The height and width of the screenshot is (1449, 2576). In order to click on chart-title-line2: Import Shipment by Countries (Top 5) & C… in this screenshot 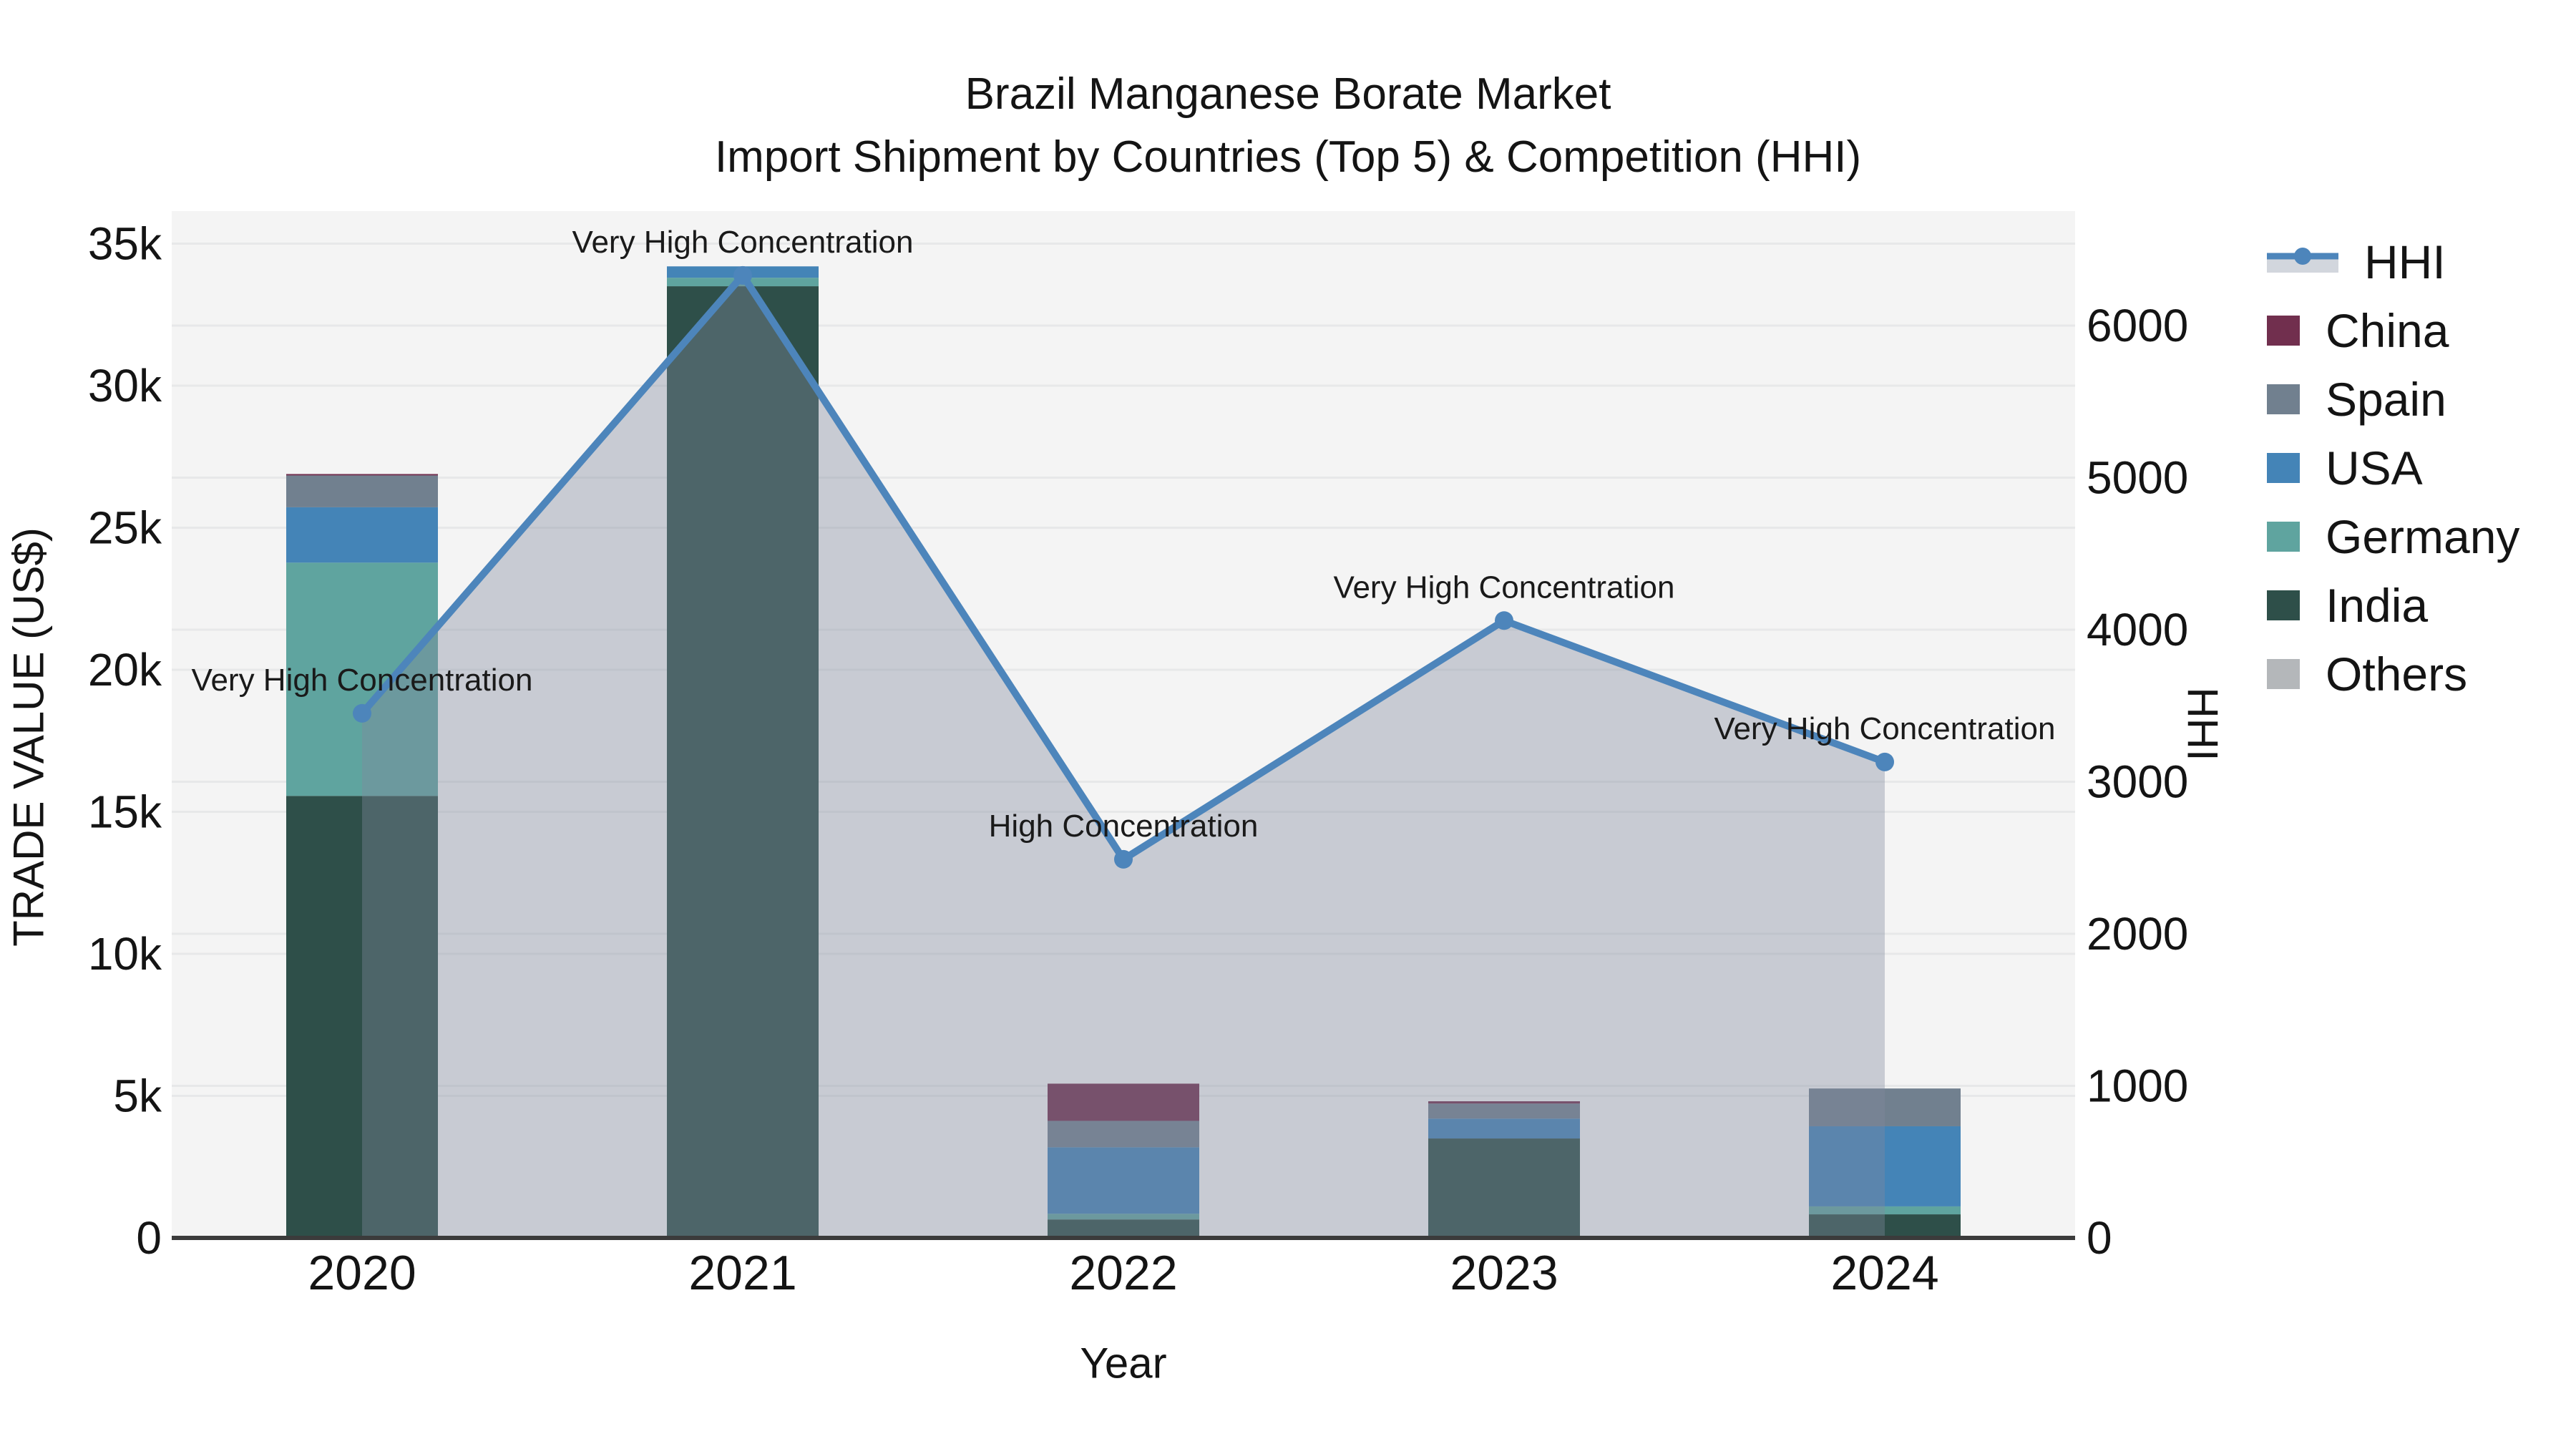, I will do `click(1288, 157)`.